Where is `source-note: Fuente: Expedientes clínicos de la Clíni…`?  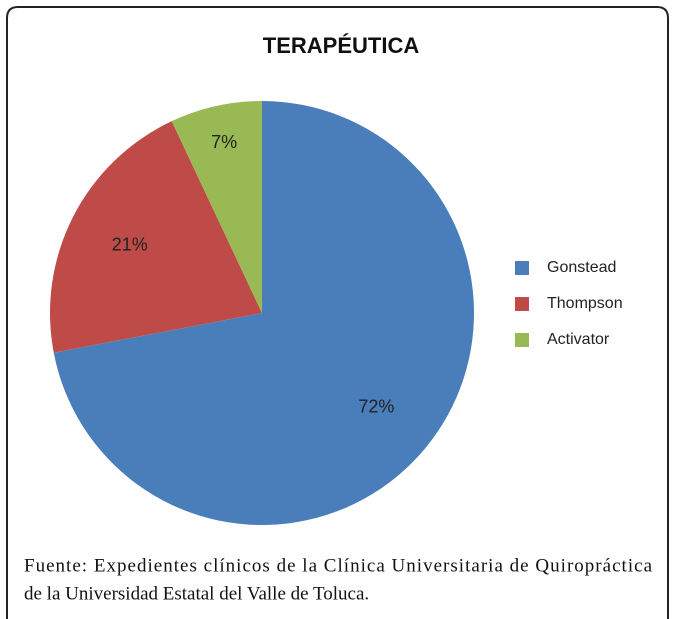
source-note: Fuente: Expedientes clínicos de la Clíni… is located at coordinates (338, 565).